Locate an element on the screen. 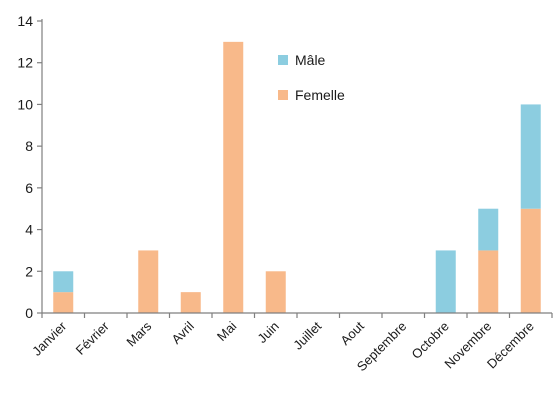 The image size is (560, 401). y-tick-label: 8 is located at coordinates (29, 146).